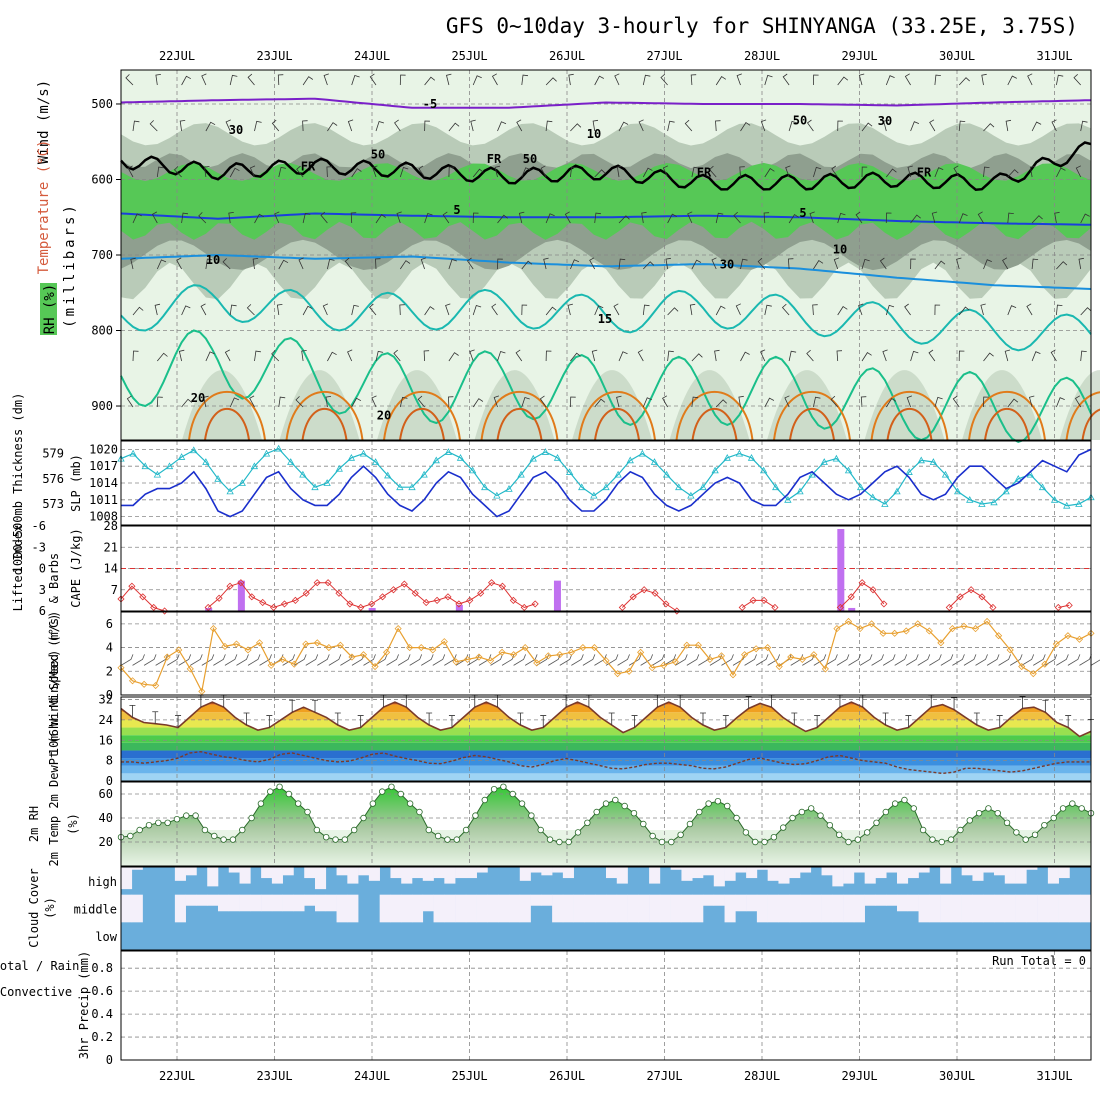  I want to click on rh-tick: 40, so click(106, 818).